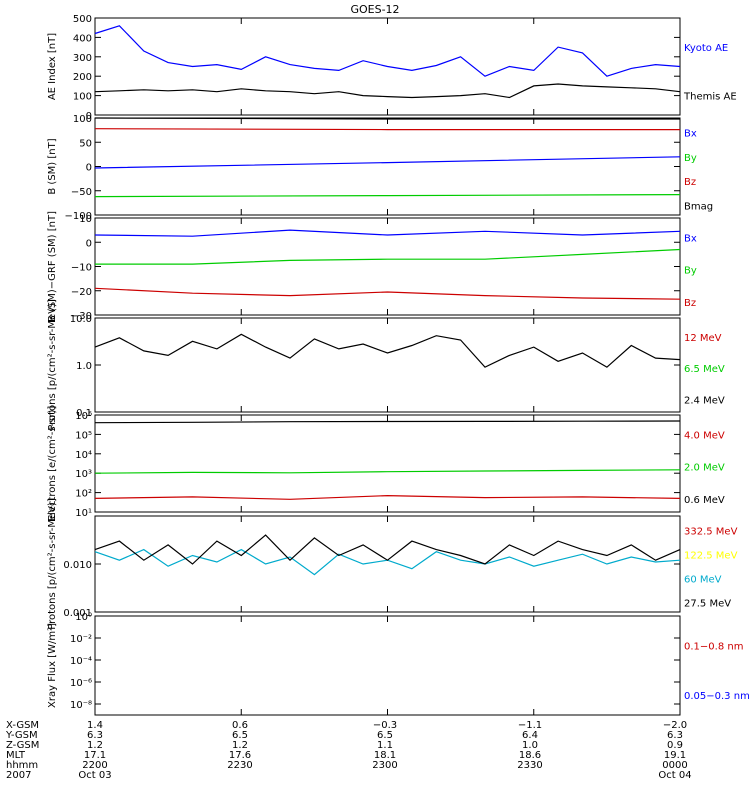 The width and height of the screenshot is (750, 800). What do you see at coordinates (83, 435) in the screenshot?
I see `y-tick-label: 10⁵` at bounding box center [83, 435].